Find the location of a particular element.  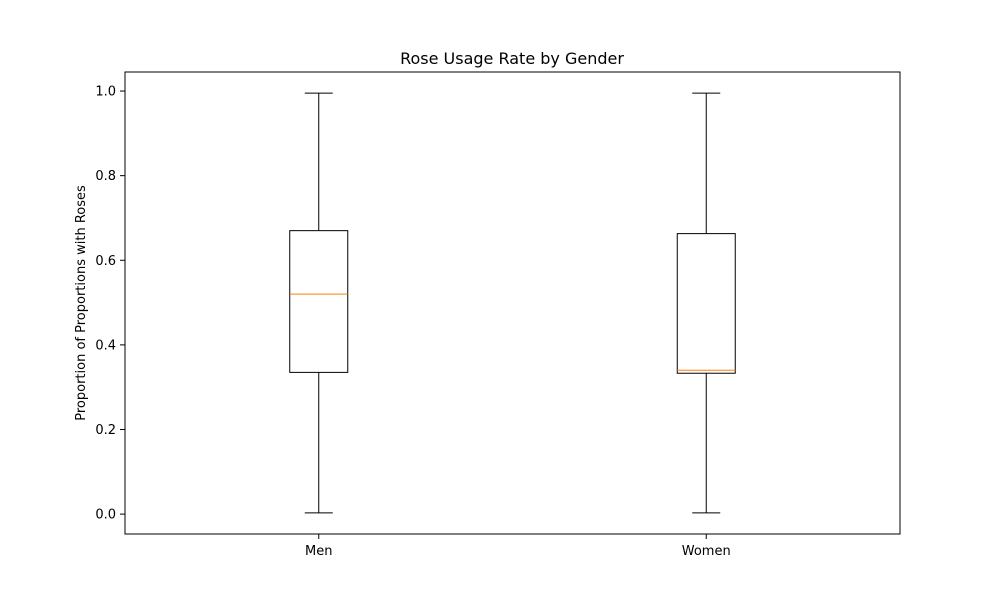

x-tick-label: Men is located at coordinates (318, 551).